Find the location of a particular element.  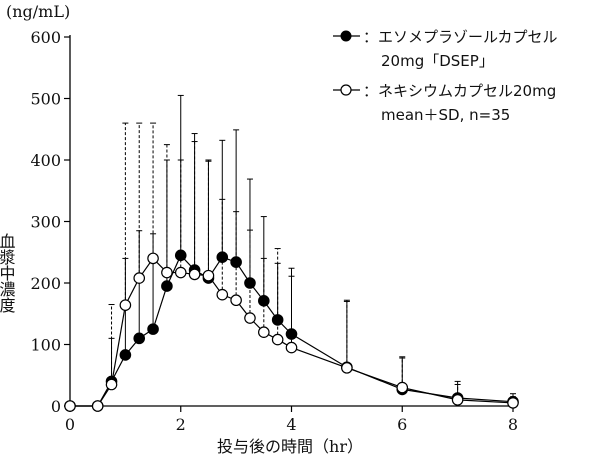

y-axis-unit: (ng/mL) is located at coordinates (38, 11).